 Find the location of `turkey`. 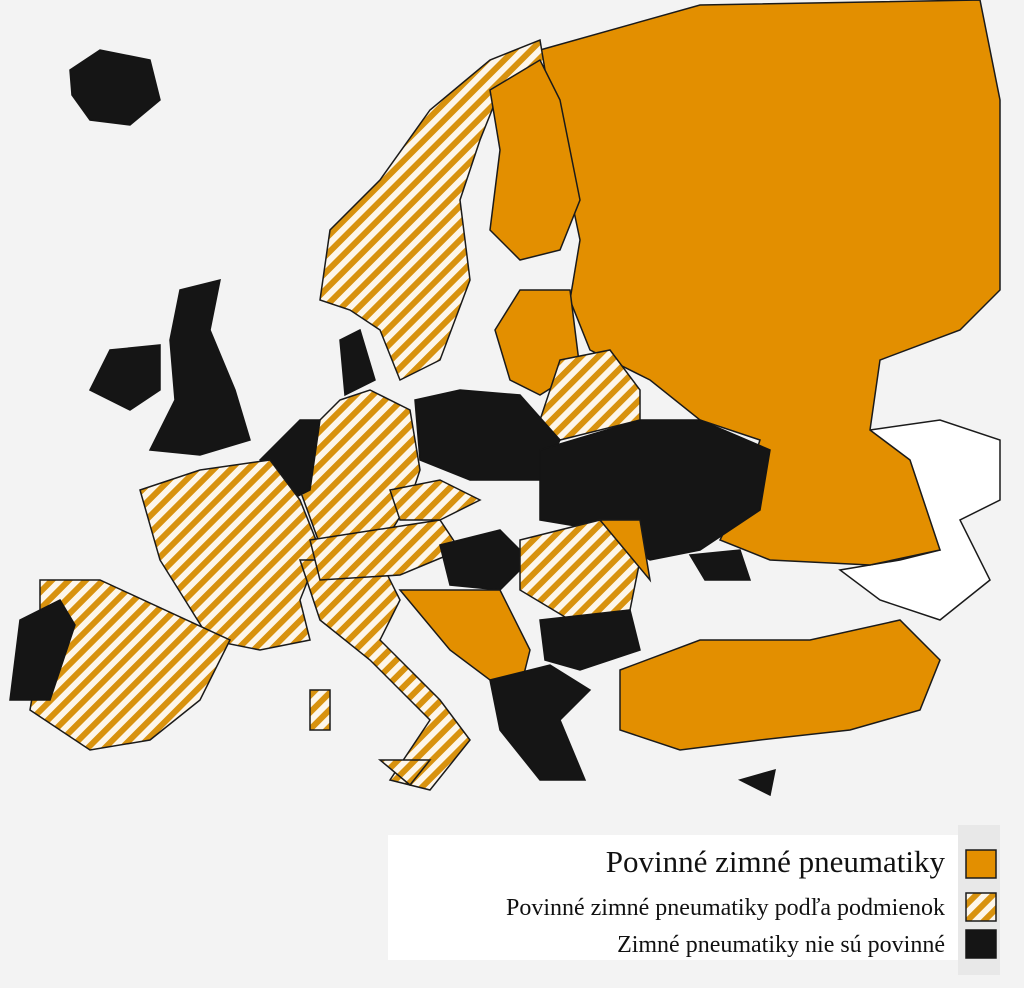

turkey is located at coordinates (780, 685).